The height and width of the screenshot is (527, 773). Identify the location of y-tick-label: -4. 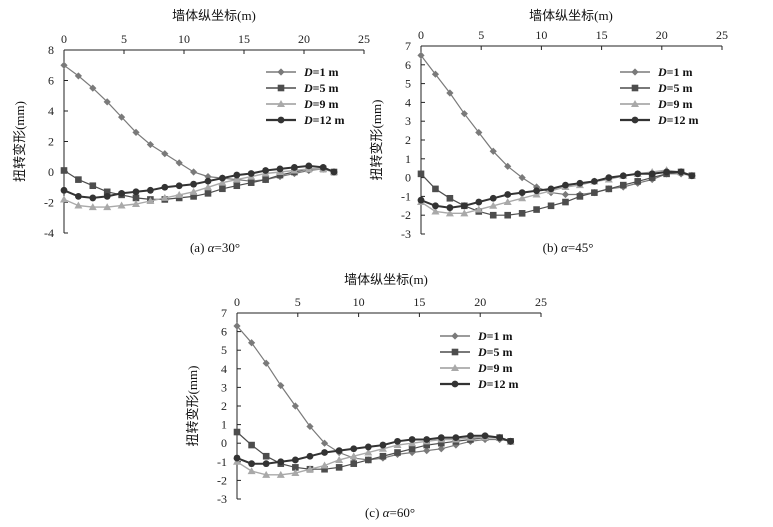
(49, 233).